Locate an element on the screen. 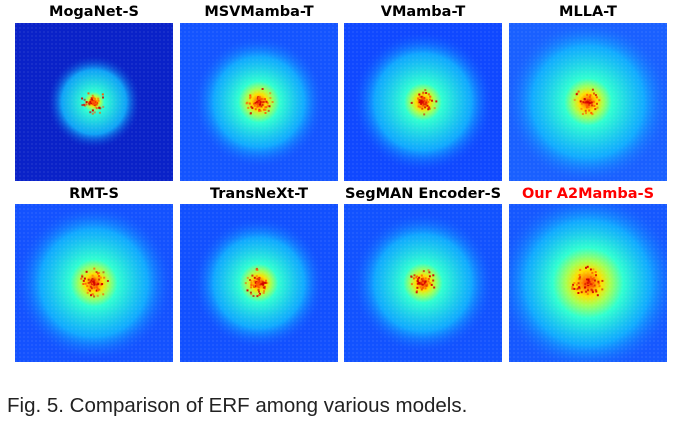 The height and width of the screenshot is (428, 684). erf-heatmap-moganet is located at coordinates (94, 102).